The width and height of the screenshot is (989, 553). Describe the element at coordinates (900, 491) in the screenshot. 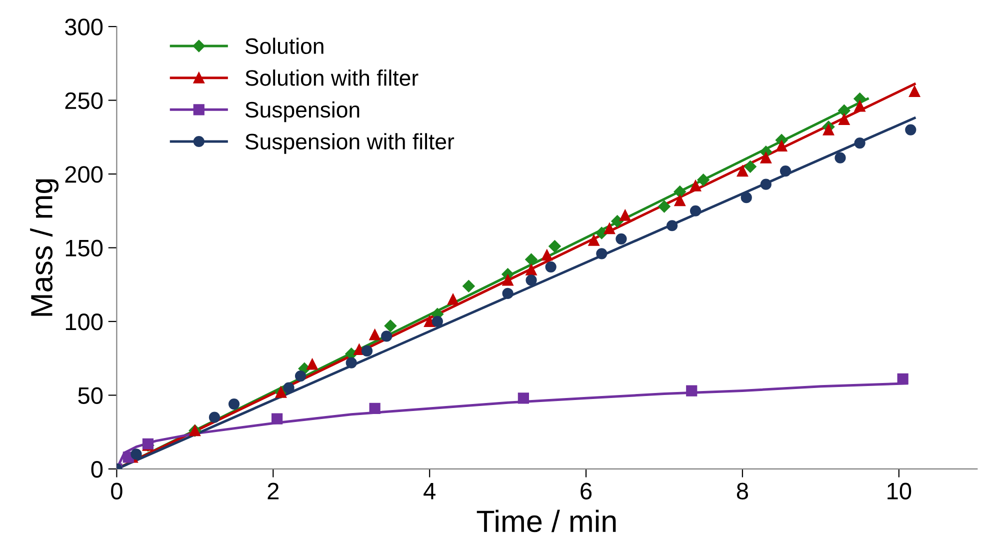

I see `x-tick-label: 10` at that location.